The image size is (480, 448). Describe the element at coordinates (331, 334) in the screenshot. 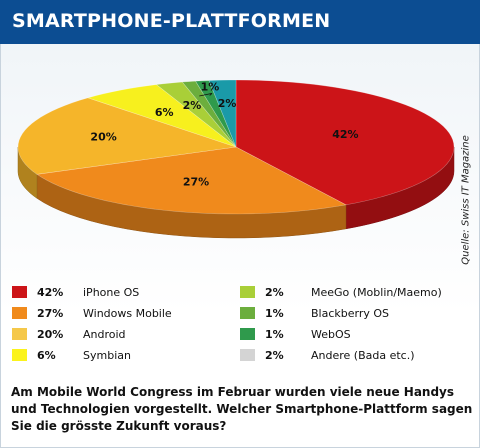

I see `legend-label: WebOS` at that location.